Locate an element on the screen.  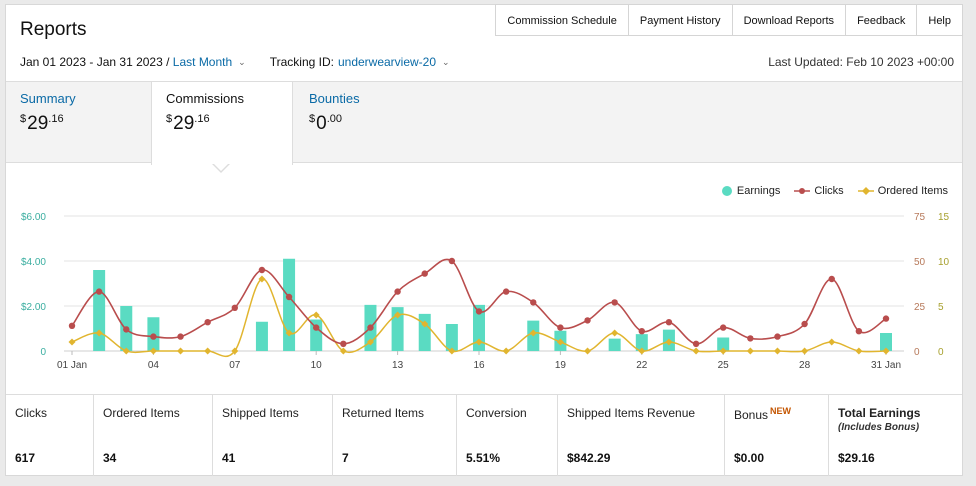
period-dropdown: Last Month is located at coordinates (202, 62).